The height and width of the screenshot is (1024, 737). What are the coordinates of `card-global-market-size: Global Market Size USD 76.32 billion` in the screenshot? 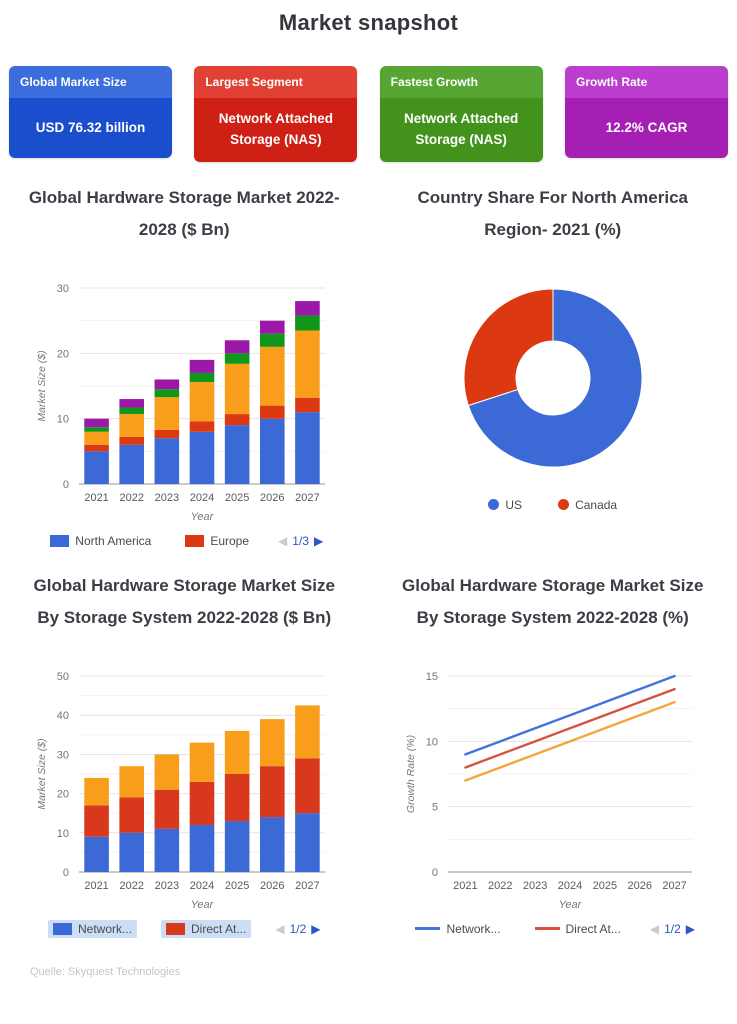 It's located at (90, 112).